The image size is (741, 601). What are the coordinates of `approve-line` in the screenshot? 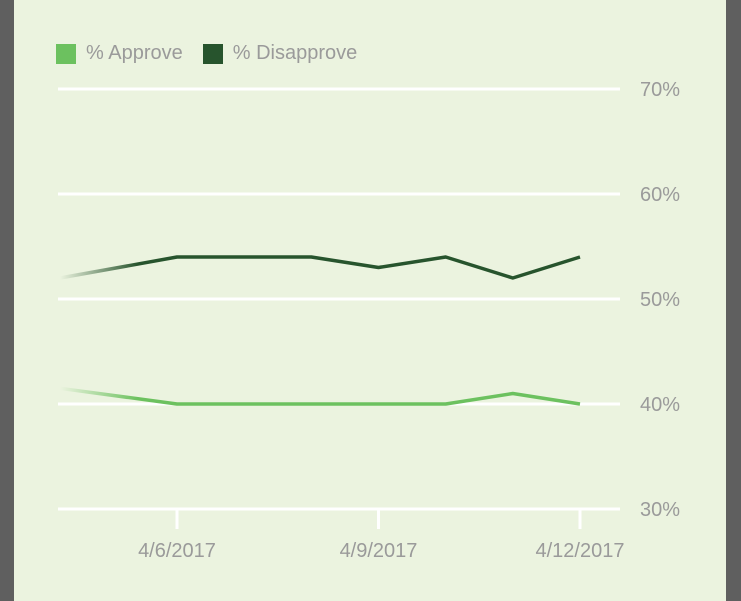 It's located at (320, 396).